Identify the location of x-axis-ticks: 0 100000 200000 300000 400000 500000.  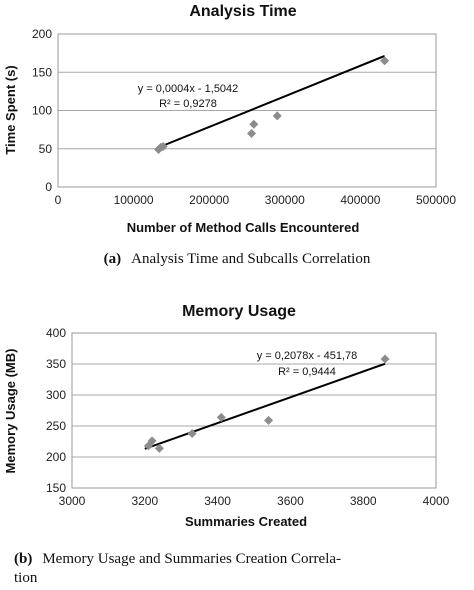
(256, 200).